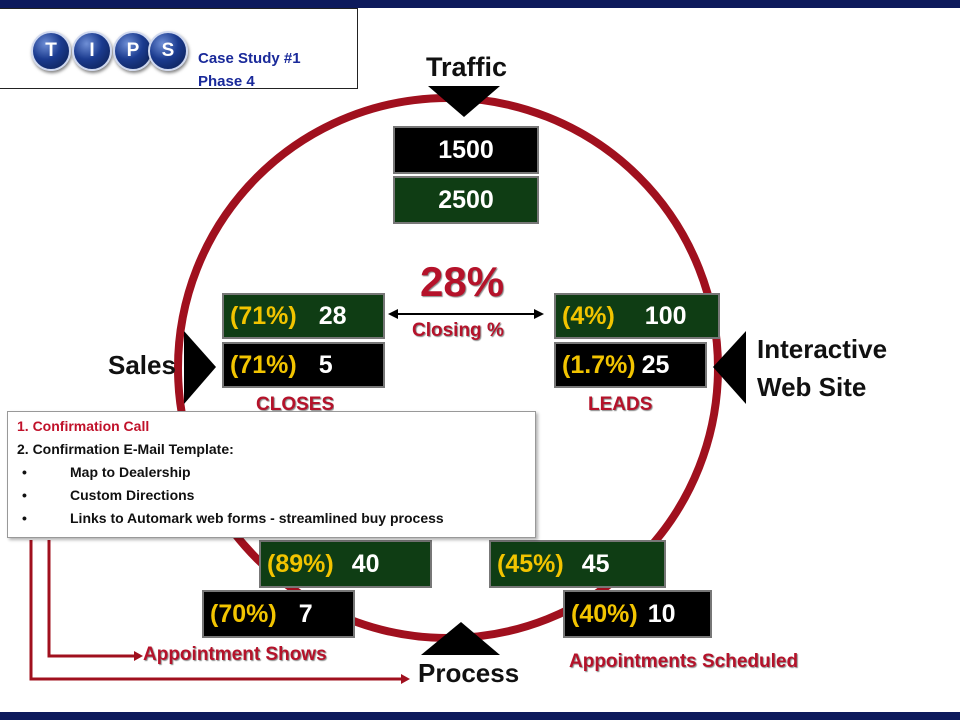 This screenshot has height=720, width=960. What do you see at coordinates (467, 67) in the screenshot?
I see `traffic-label: Traffic` at bounding box center [467, 67].